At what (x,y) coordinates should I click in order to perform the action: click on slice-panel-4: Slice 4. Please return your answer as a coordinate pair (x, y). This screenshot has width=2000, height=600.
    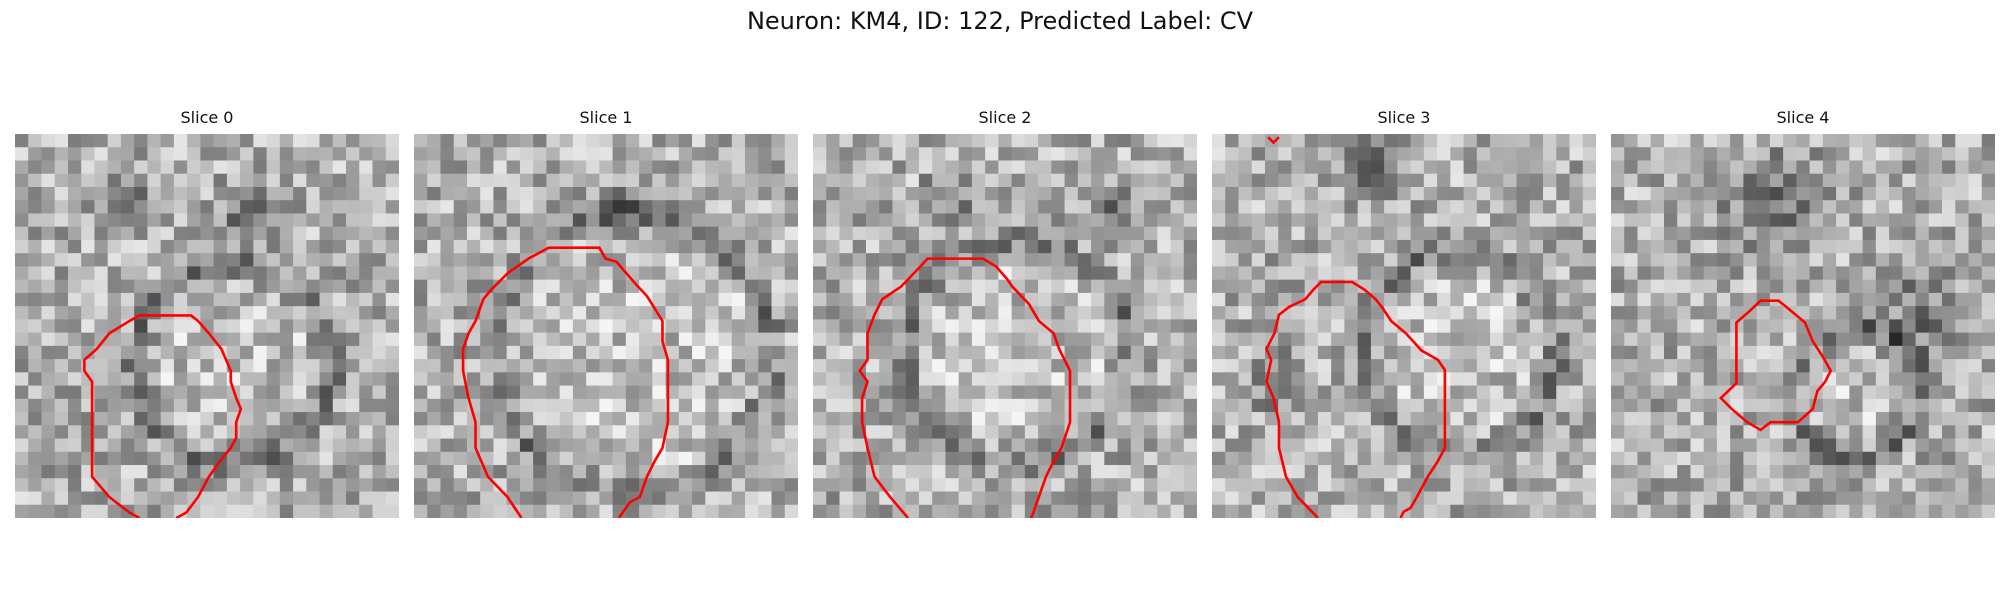
    Looking at the image, I should click on (1803, 314).